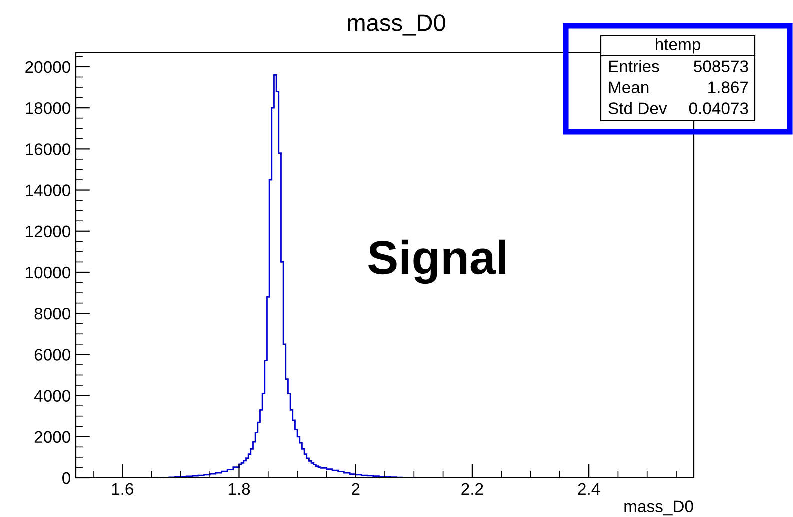  I want to click on y-tick-label: 8000, so click(52, 314).